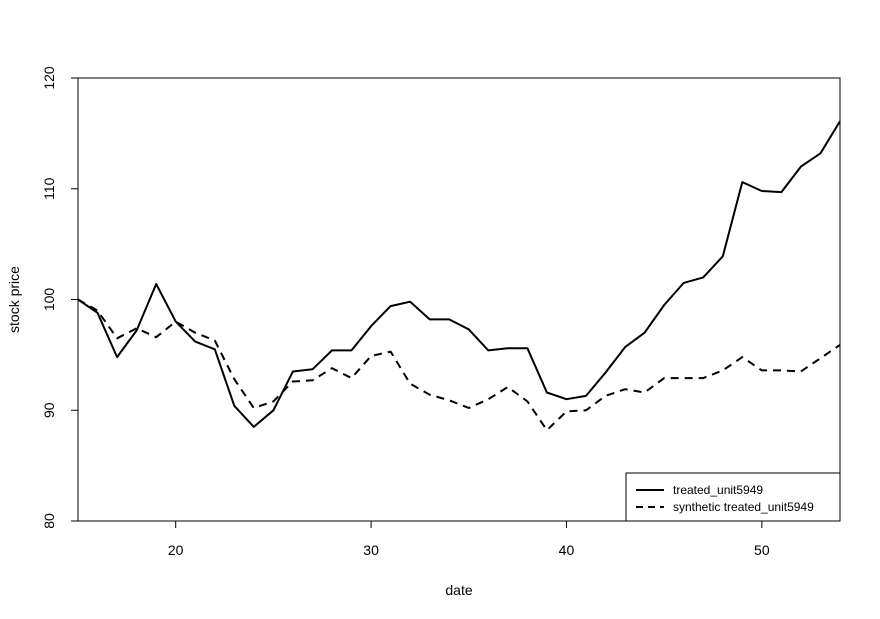 Image resolution: width=880 pixels, height=619 pixels. I want to click on y-tick-label: 80, so click(49, 521).